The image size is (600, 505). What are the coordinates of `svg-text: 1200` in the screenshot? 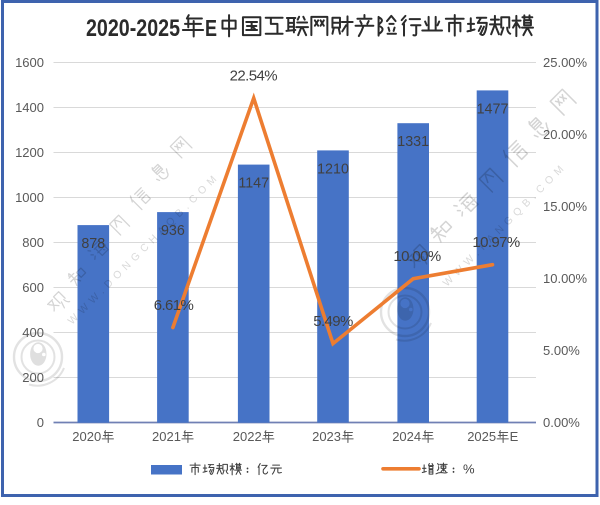 It's located at (29, 152).